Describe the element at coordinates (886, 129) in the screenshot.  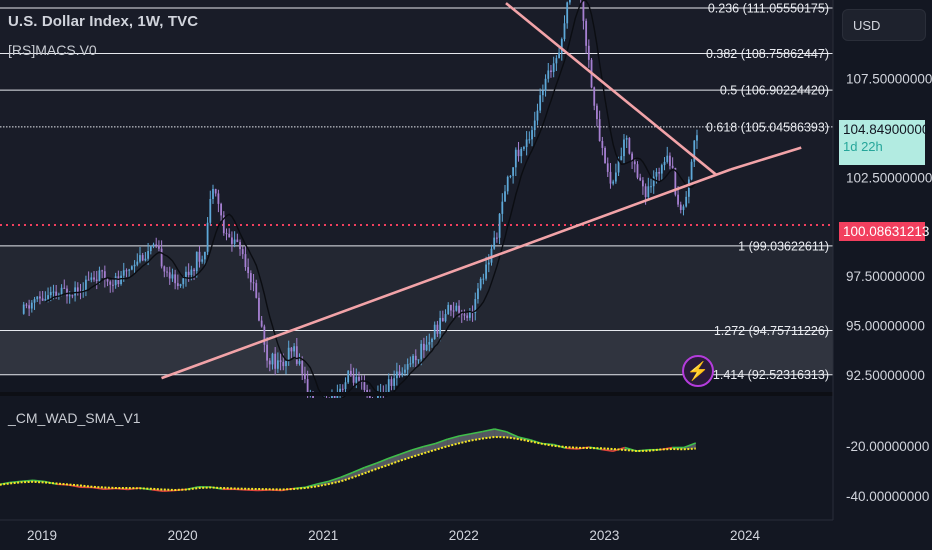
I see `last-price-value: 104.84900000` at that location.